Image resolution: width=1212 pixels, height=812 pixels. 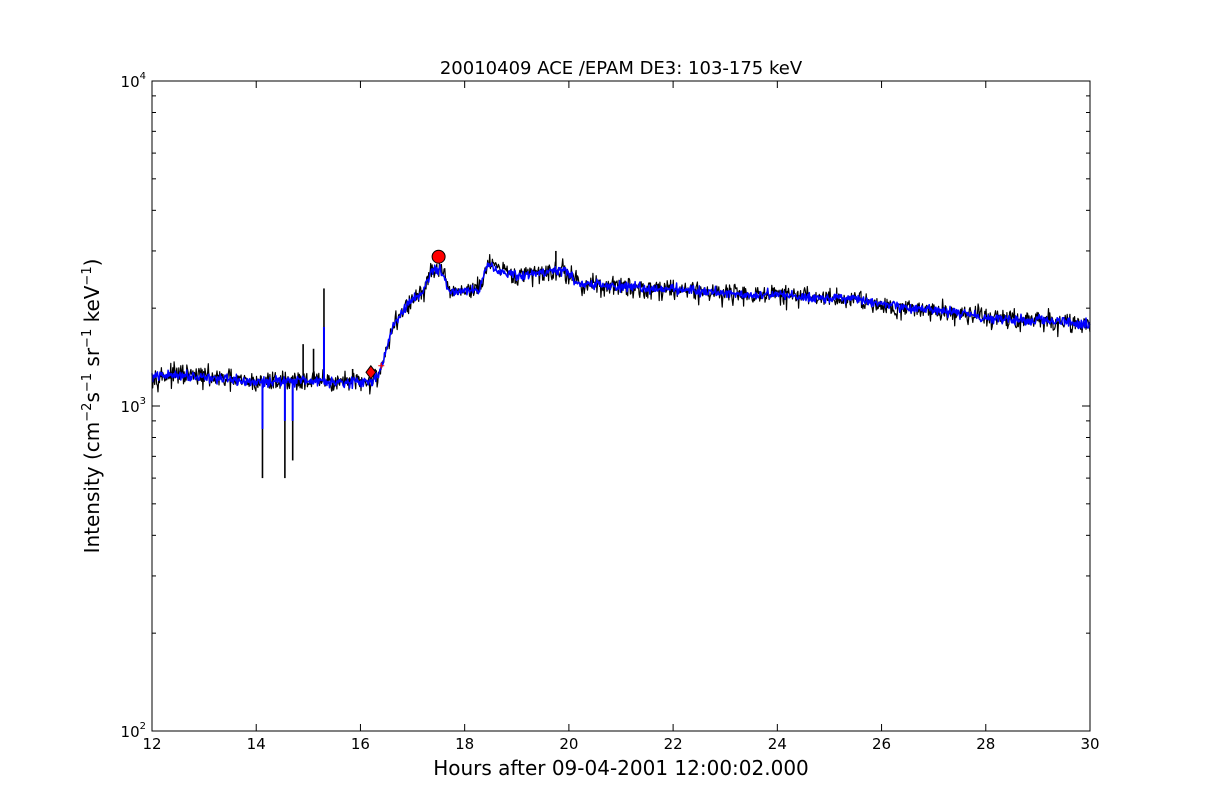 I want to click on x-tick-label-16: 16, so click(x=360, y=744).